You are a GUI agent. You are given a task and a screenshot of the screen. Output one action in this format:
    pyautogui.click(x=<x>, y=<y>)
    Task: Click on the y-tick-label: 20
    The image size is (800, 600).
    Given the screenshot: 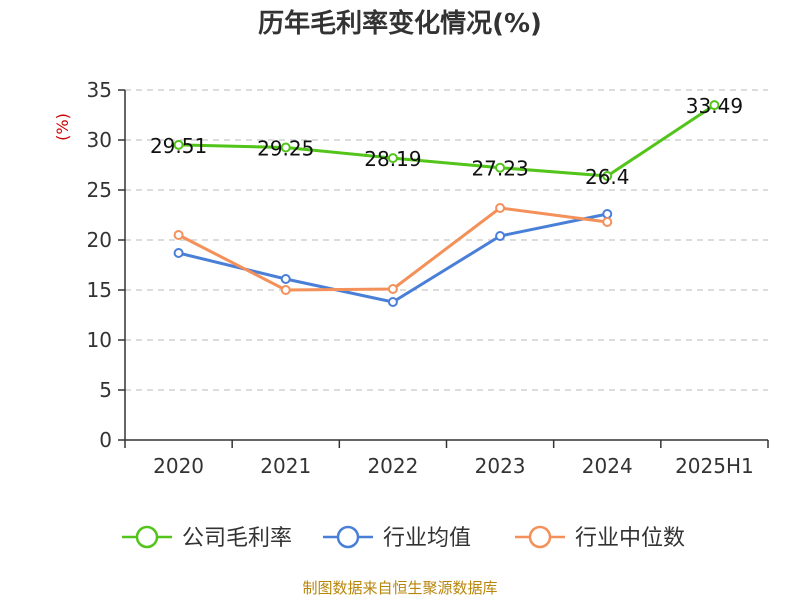 What is the action you would take?
    pyautogui.click(x=99, y=240)
    